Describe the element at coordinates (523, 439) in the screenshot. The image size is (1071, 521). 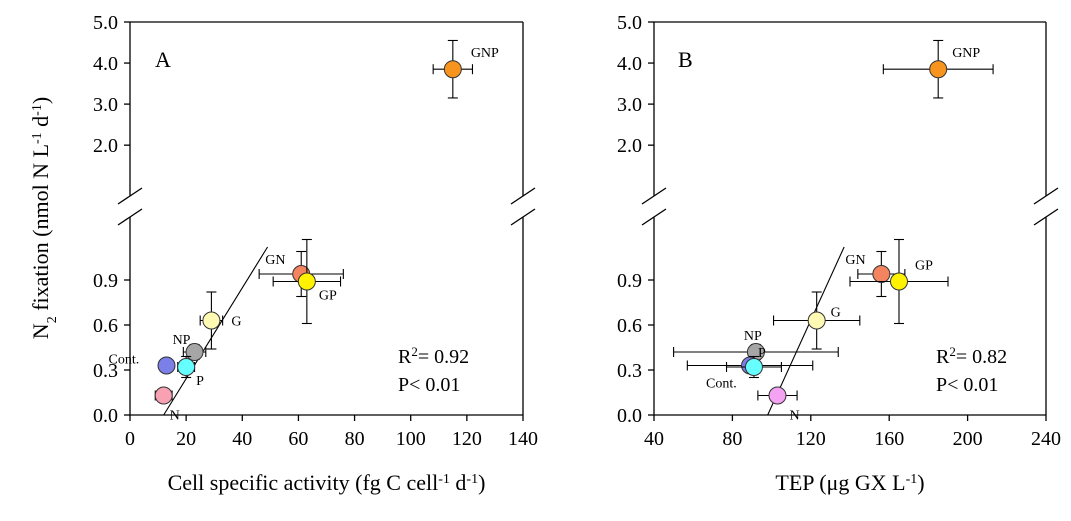
I see `x-tick-label: 140` at that location.